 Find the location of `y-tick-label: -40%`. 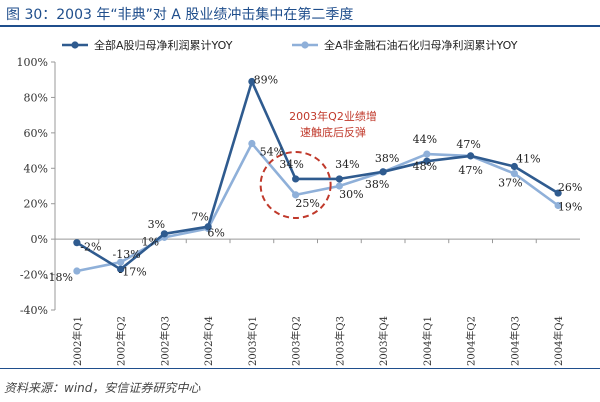

y-tick-label: -40% is located at coordinates (34, 310).